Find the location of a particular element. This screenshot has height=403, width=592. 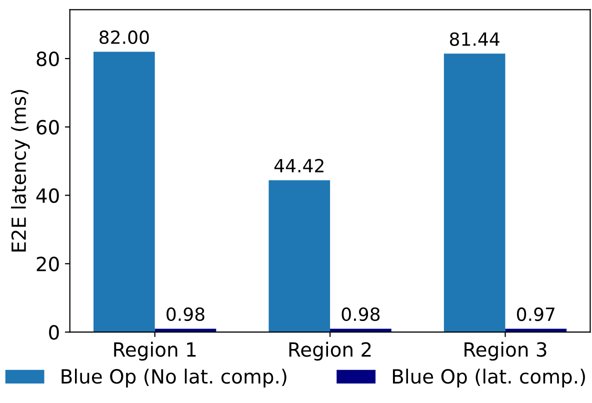

text: 82.00 is located at coordinates (124, 37).